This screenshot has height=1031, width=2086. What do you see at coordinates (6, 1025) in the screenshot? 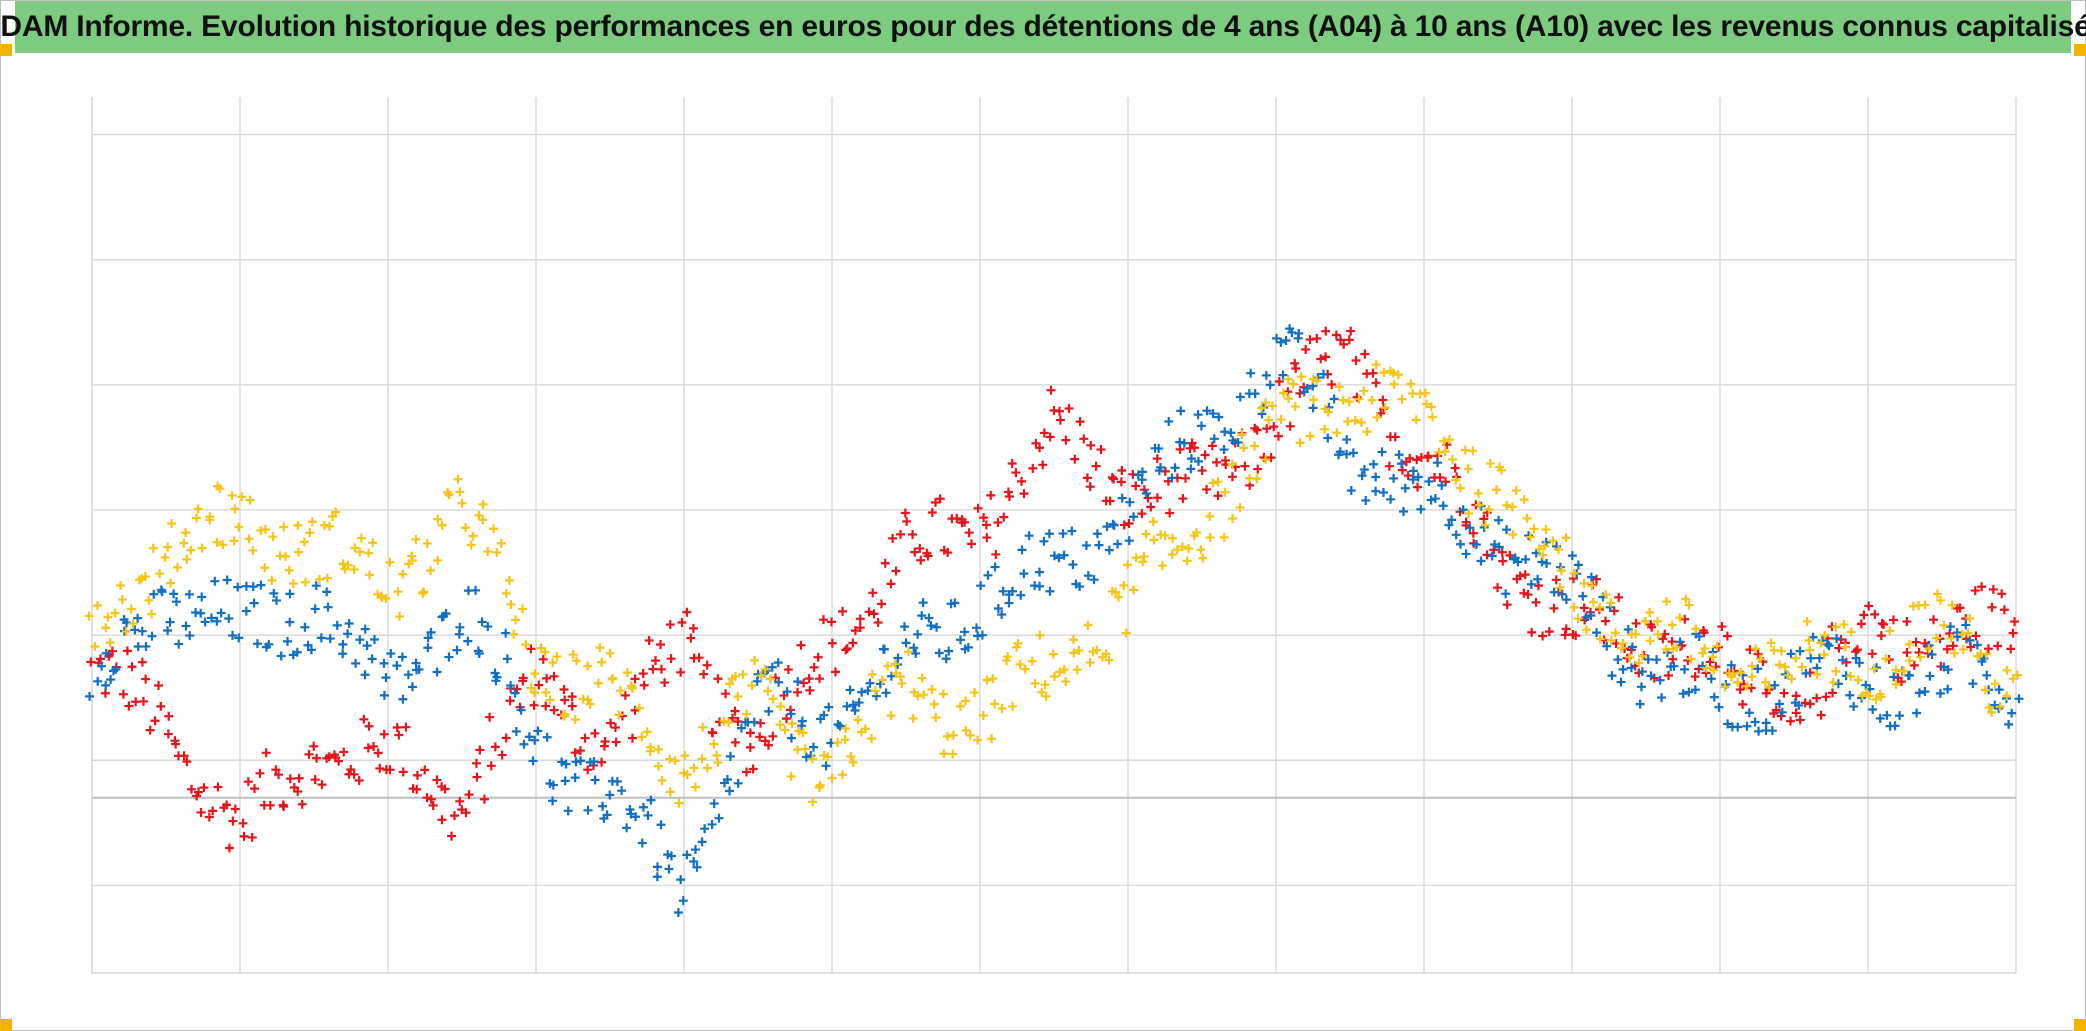
I see `corner-mark-bottom-left` at bounding box center [6, 1025].